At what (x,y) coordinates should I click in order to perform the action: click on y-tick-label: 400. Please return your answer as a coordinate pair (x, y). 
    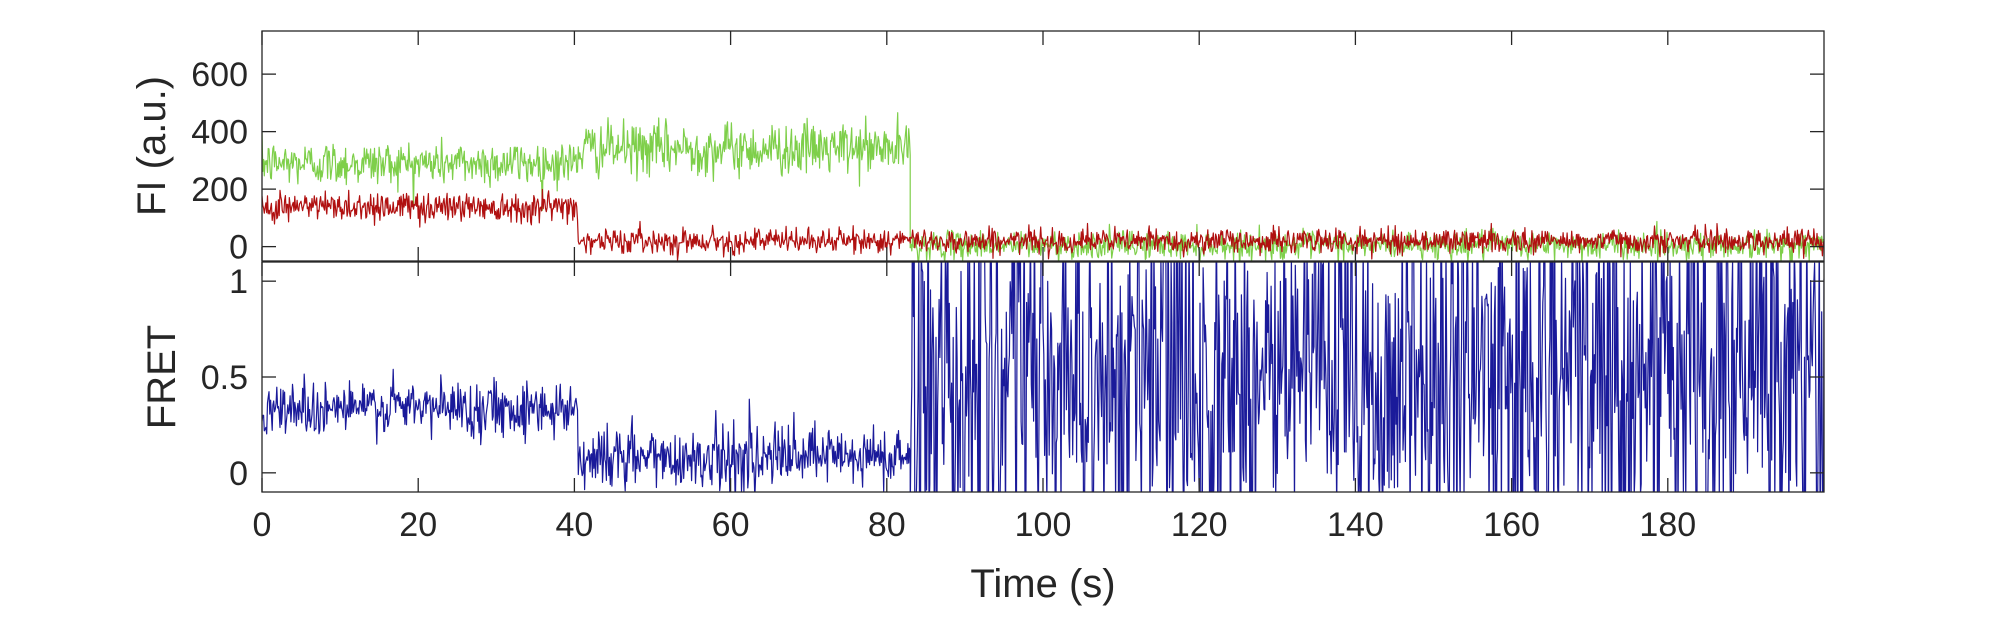
    Looking at the image, I should click on (219, 133).